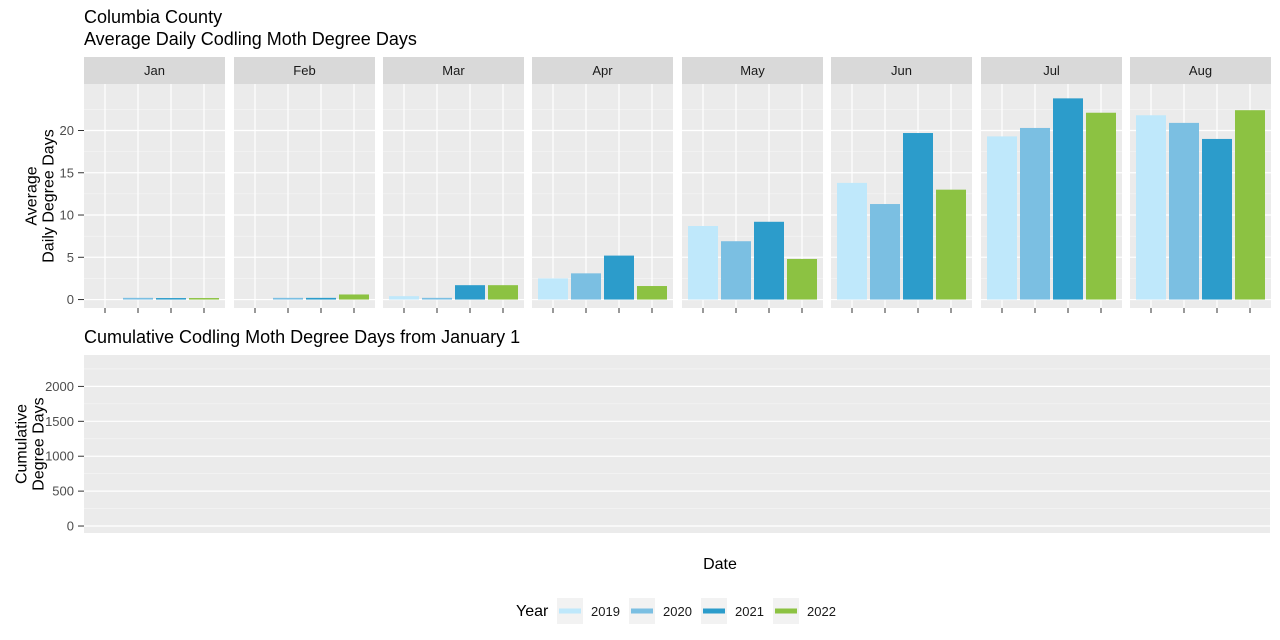 The width and height of the screenshot is (1280, 640). I want to click on facet-strip-label: Aug, so click(1200, 70).